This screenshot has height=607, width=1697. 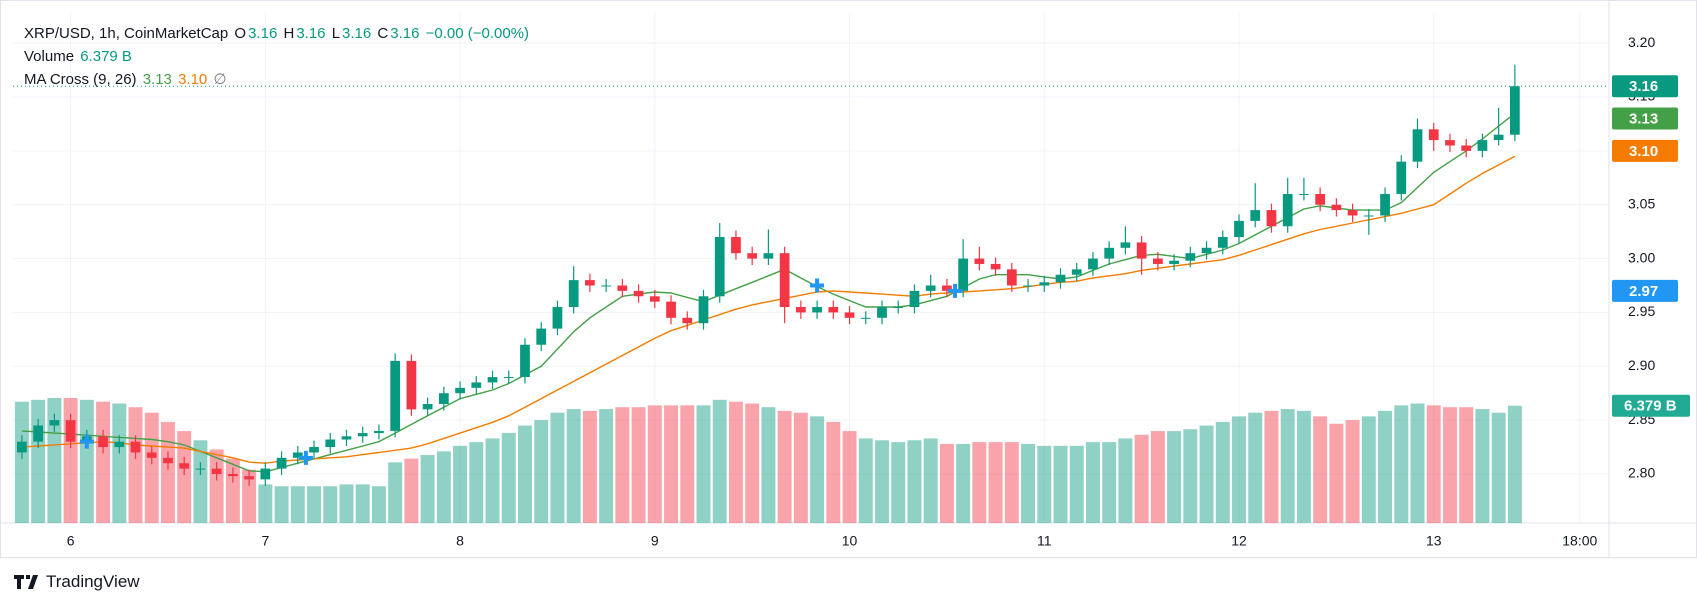 What do you see at coordinates (1641, 365) in the screenshot?
I see `y-tick-label: 2.90` at bounding box center [1641, 365].